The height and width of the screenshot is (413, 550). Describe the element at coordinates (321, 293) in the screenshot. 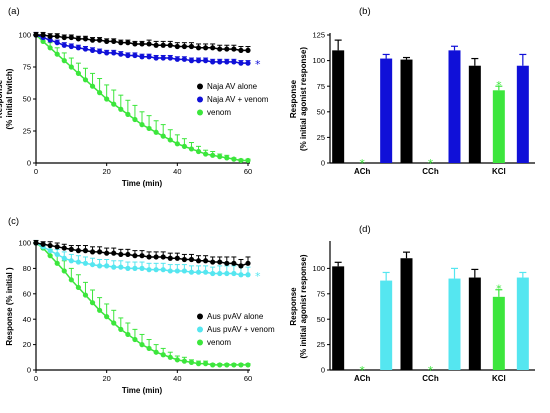

I see `y-tick-label: 75` at that location.